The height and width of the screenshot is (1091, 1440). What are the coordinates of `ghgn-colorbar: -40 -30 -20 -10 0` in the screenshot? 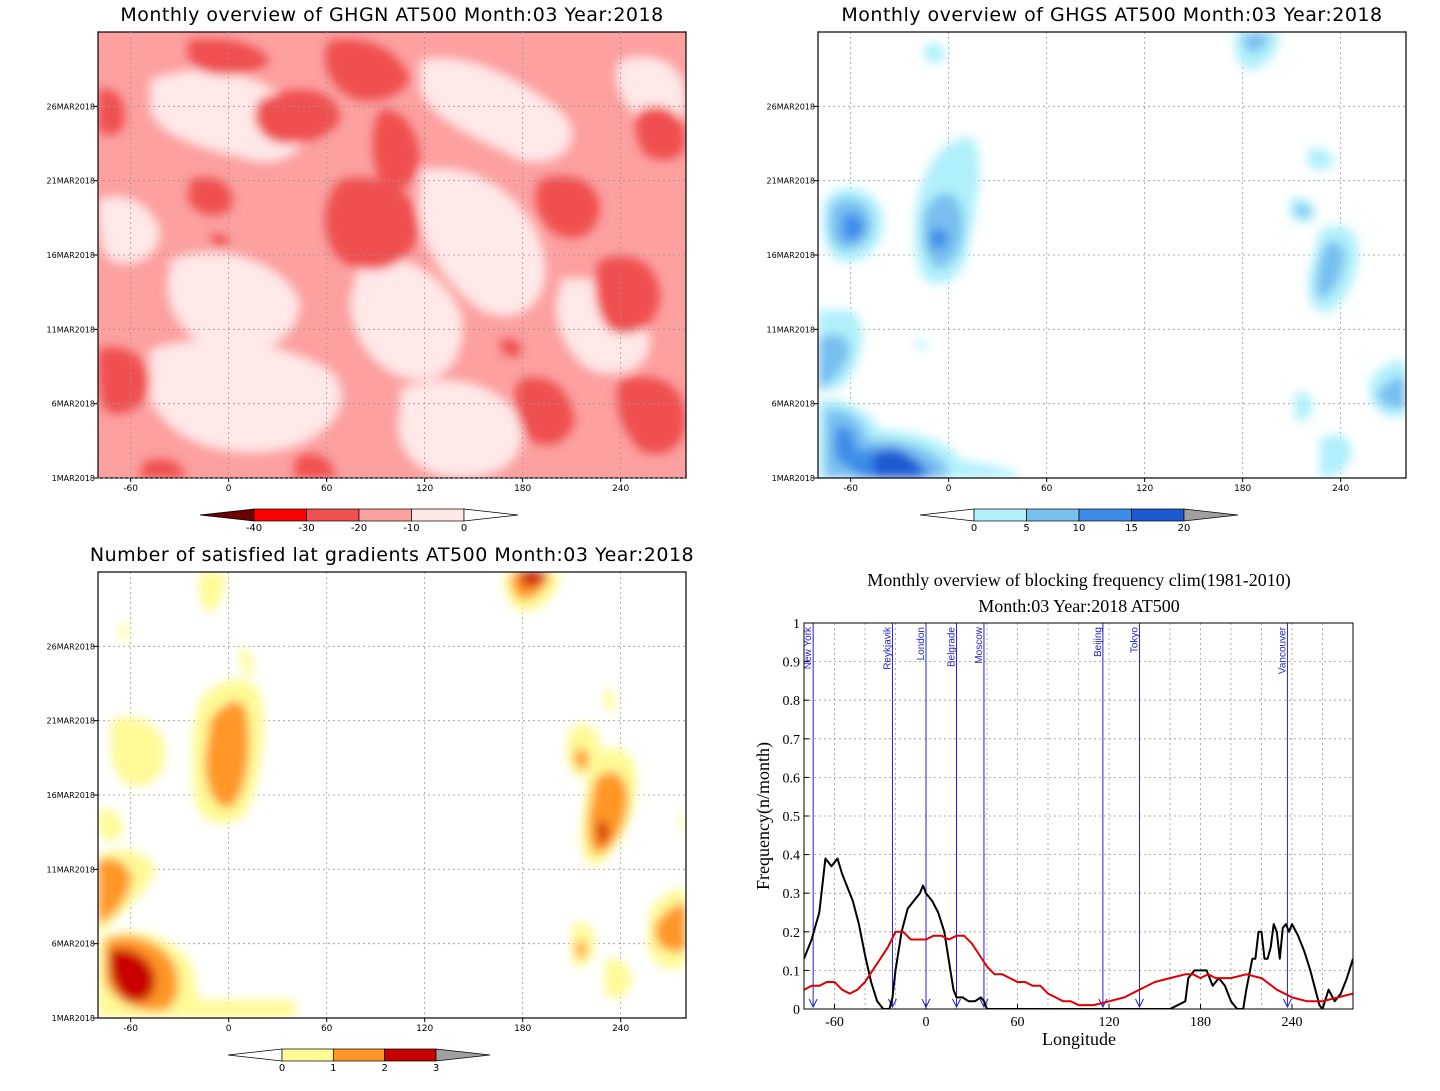 It's located at (359, 521).